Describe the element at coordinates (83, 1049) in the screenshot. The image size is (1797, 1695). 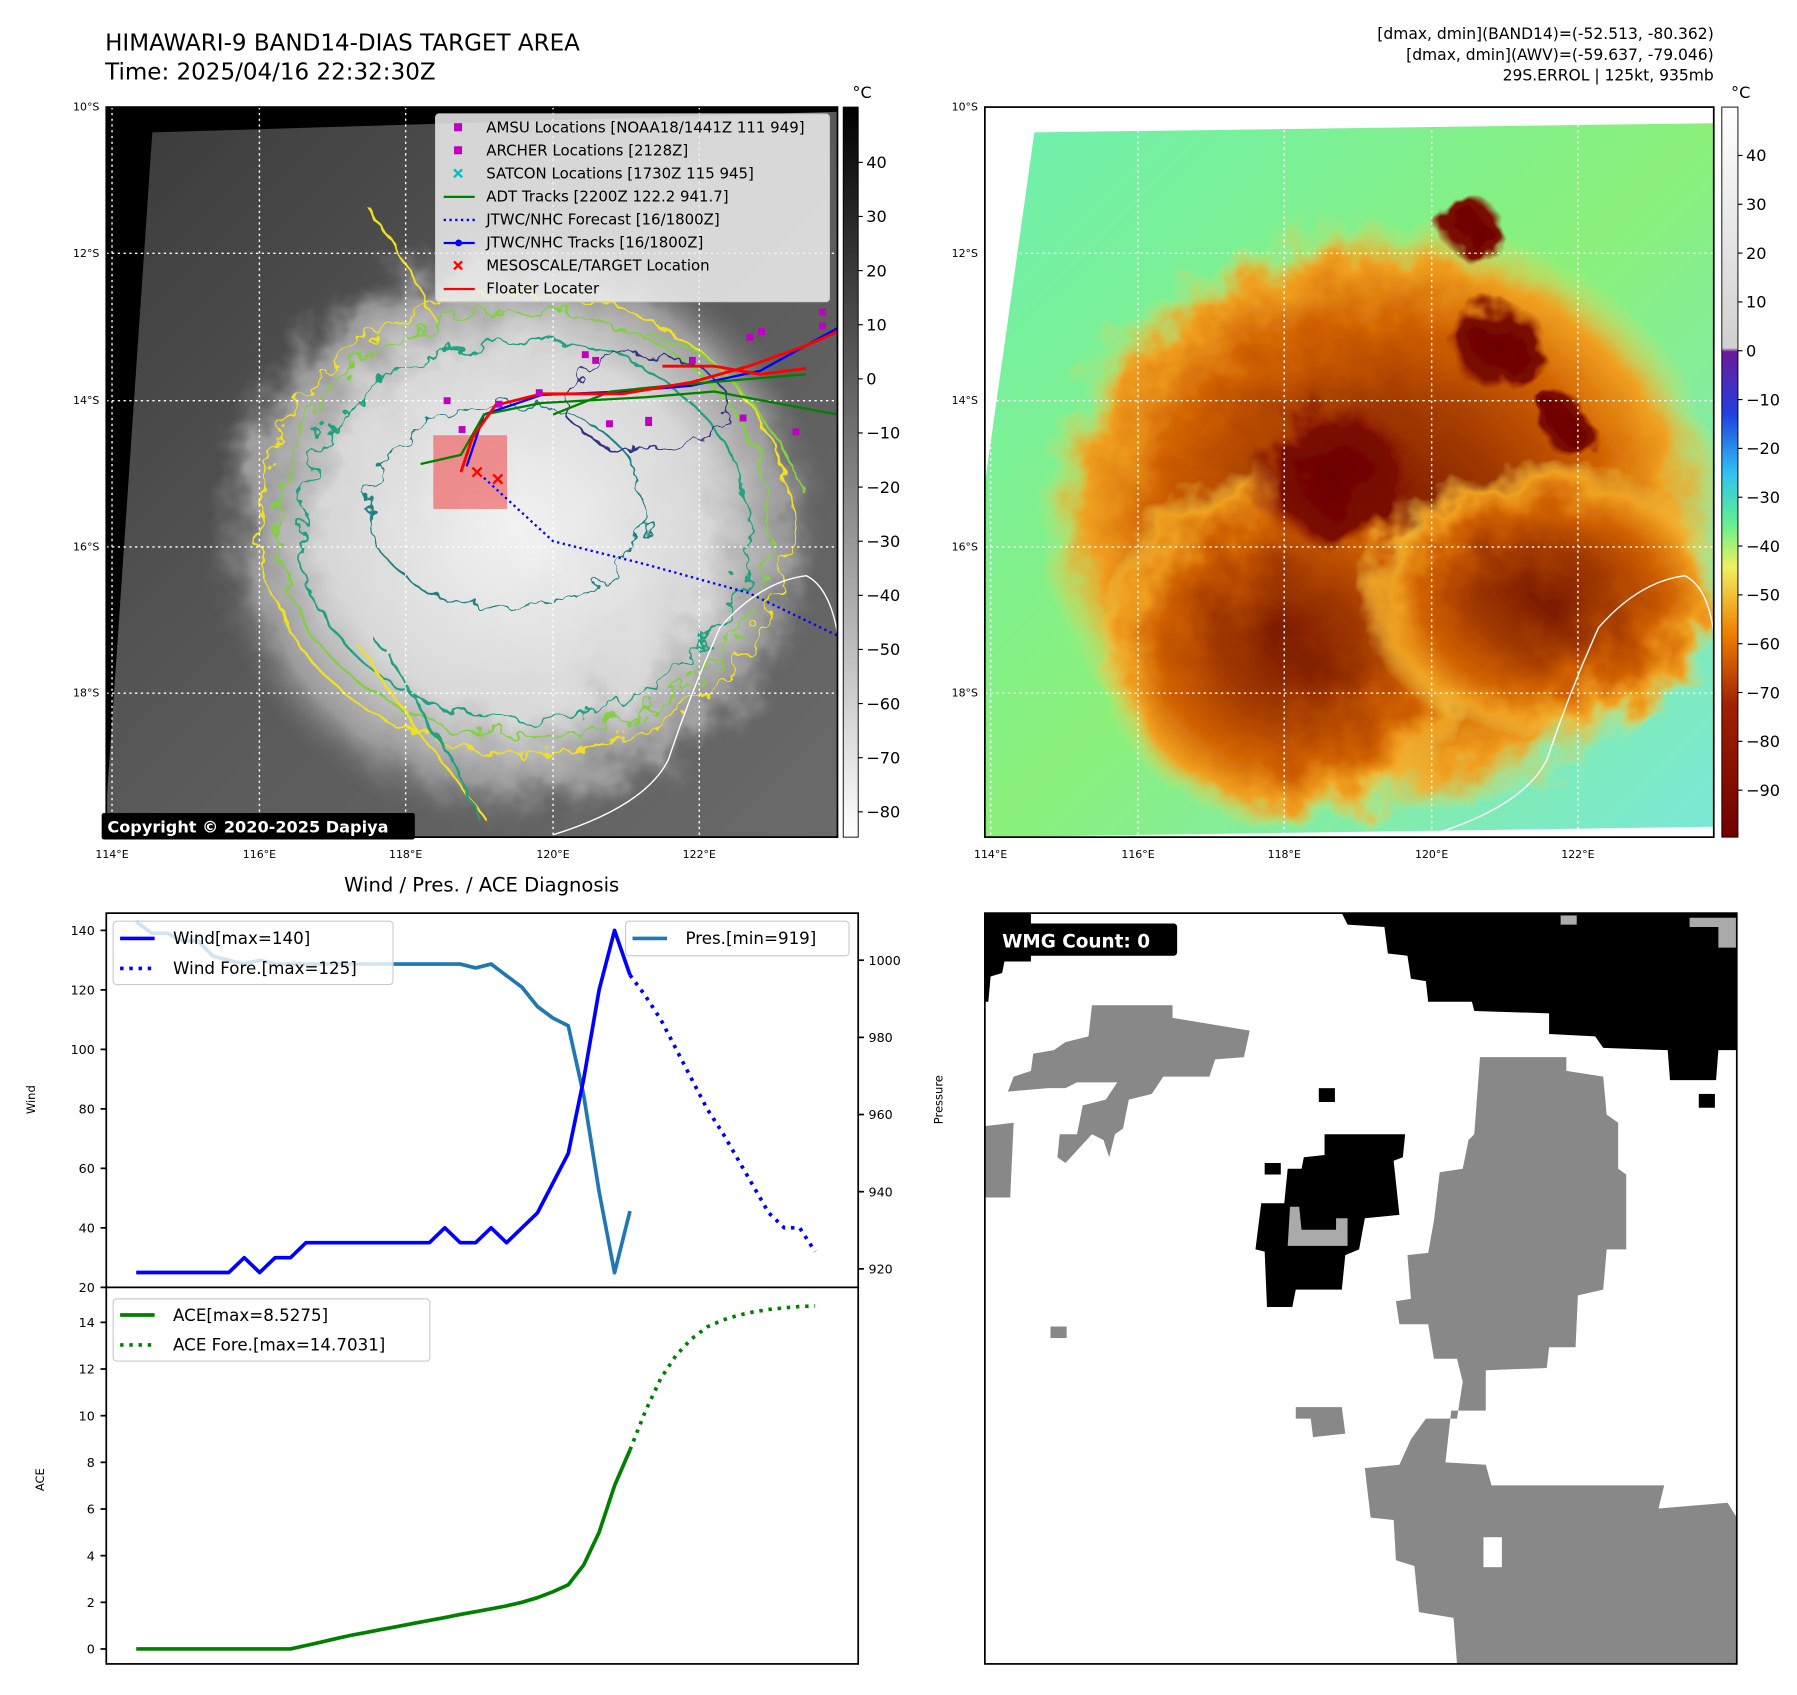
I see `axis-tick-label: 100` at that location.